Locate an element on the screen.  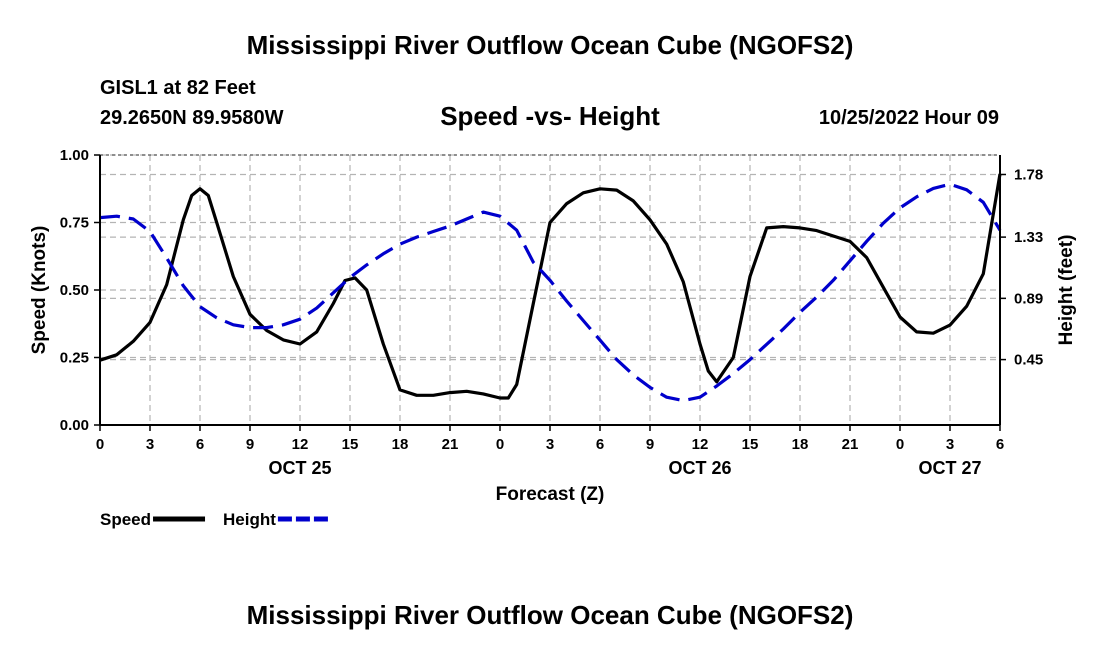
legend-label: Height is located at coordinates (249, 519).